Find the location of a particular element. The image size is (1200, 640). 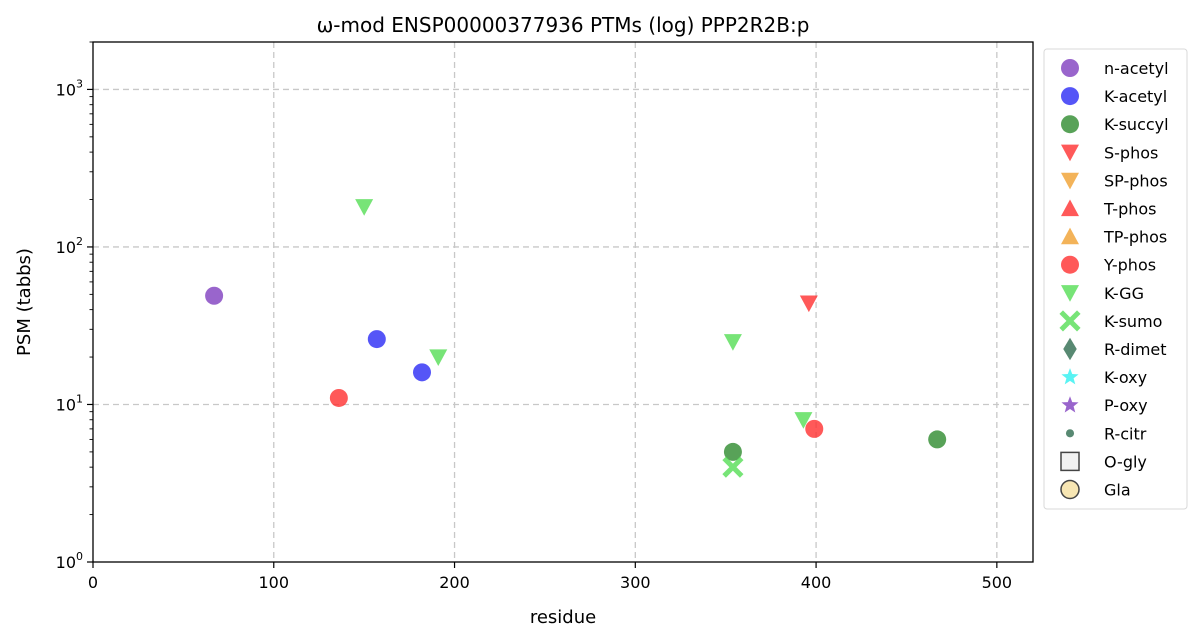

y-axis-label: PSM (tabbs) is located at coordinates (24, 302).